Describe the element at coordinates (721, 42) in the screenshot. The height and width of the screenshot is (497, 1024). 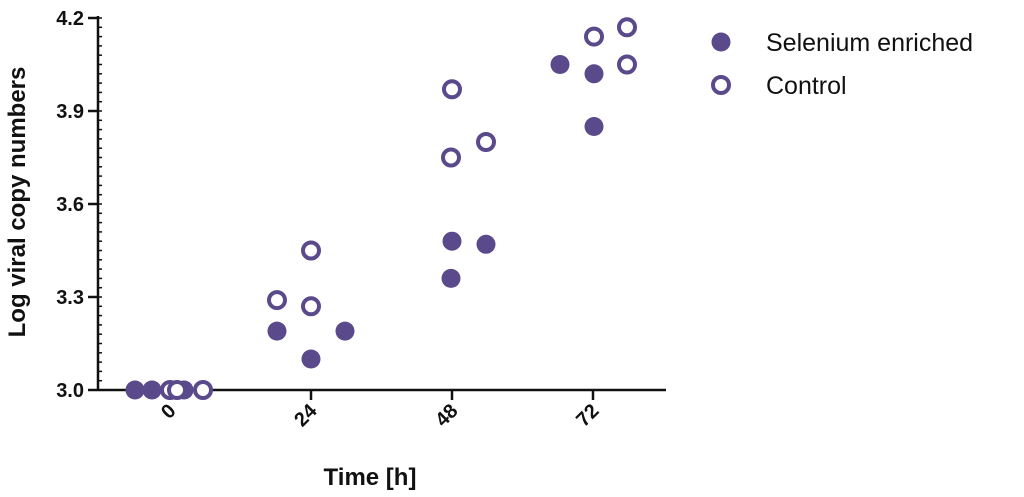
I see `legend-marker-selenium` at that location.